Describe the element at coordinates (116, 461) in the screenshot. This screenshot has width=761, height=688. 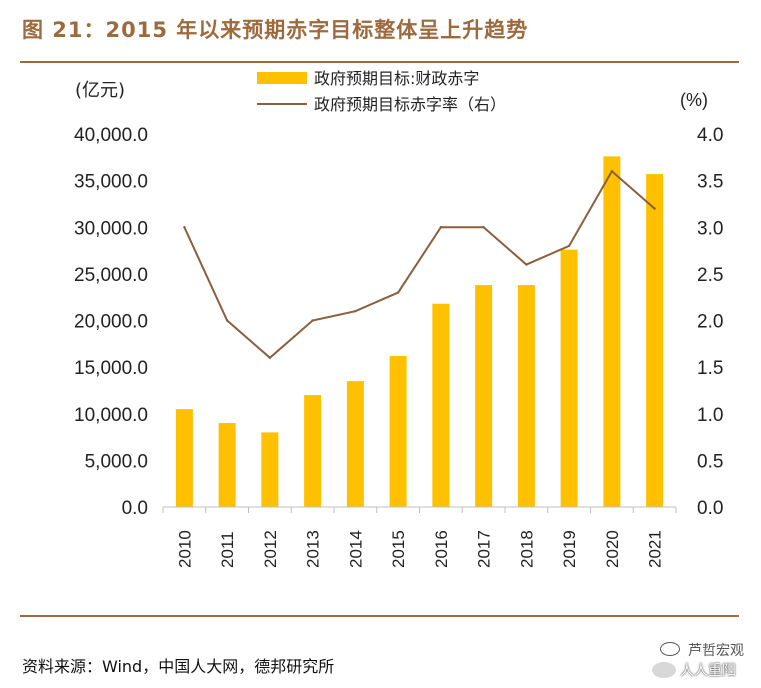
I see `y-left-tick-label: 5,000.0` at that location.